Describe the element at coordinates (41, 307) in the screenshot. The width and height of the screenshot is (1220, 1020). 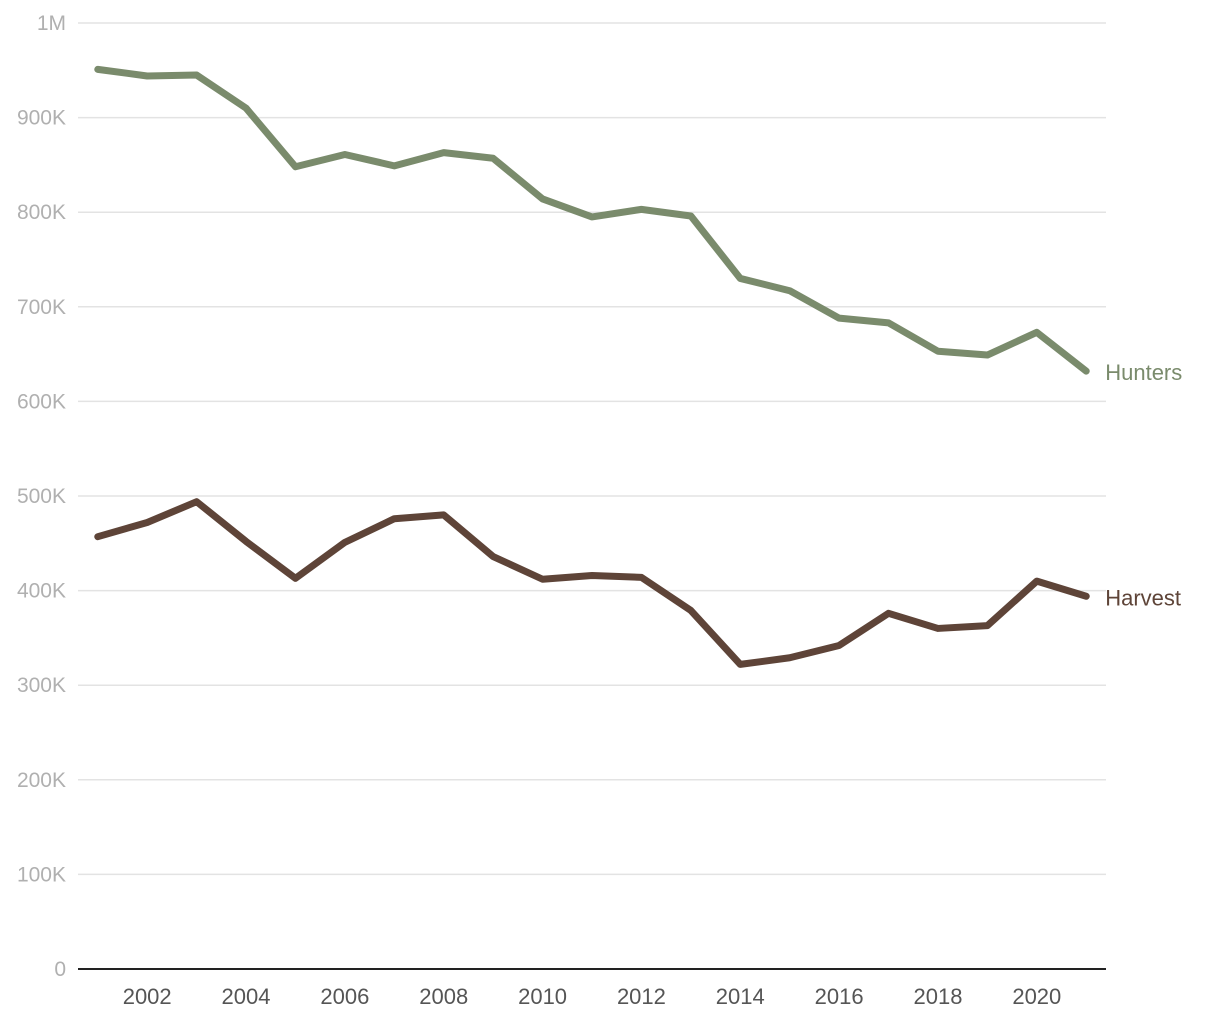
I see `y-tick-label: 700K` at that location.